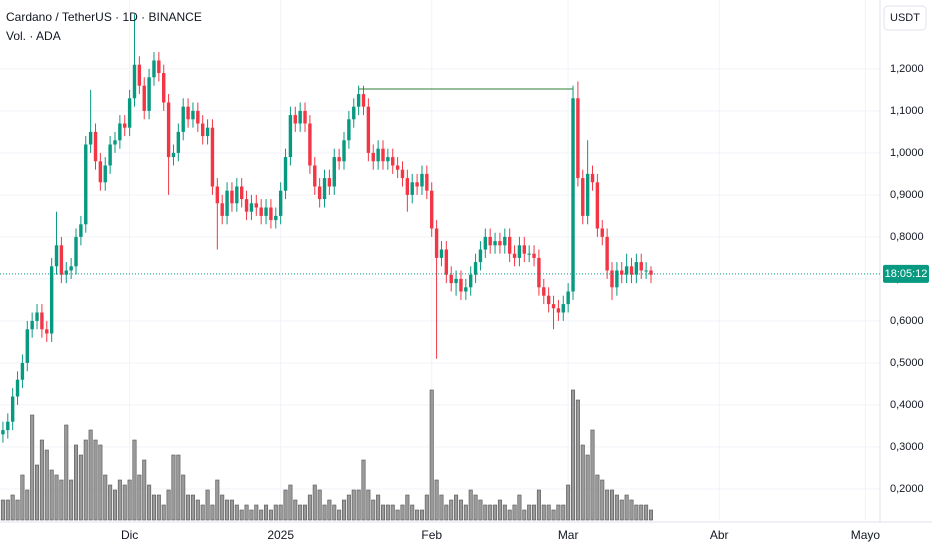 The height and width of the screenshot is (550, 932). What do you see at coordinates (280, 535) in the screenshot?
I see `x-tick-label: 2025` at bounding box center [280, 535].